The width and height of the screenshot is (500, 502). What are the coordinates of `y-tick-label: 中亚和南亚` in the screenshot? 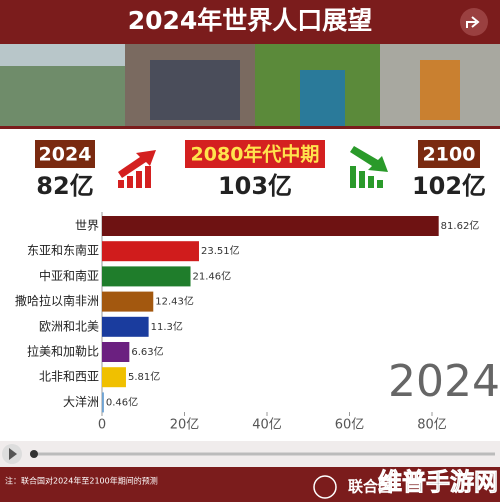 It's located at (69, 275).